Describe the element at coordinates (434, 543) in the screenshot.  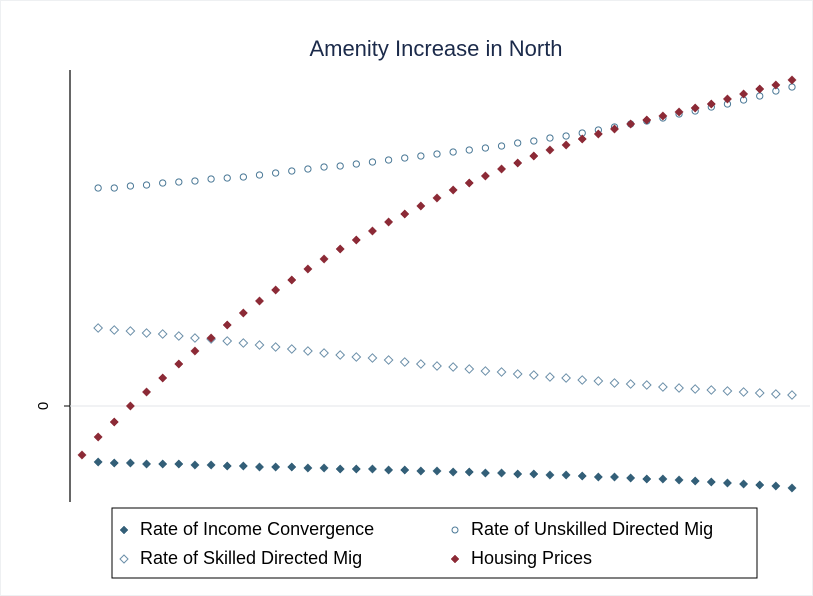
I see `legend-box` at that location.